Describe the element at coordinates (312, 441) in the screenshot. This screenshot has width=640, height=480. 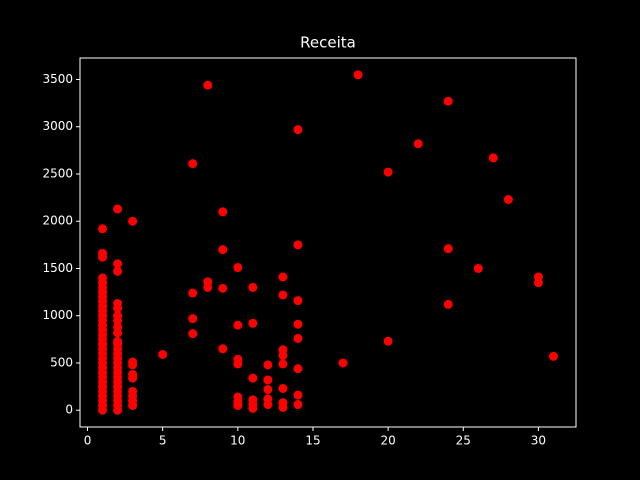
I see `x-tick-label: 15` at that location.